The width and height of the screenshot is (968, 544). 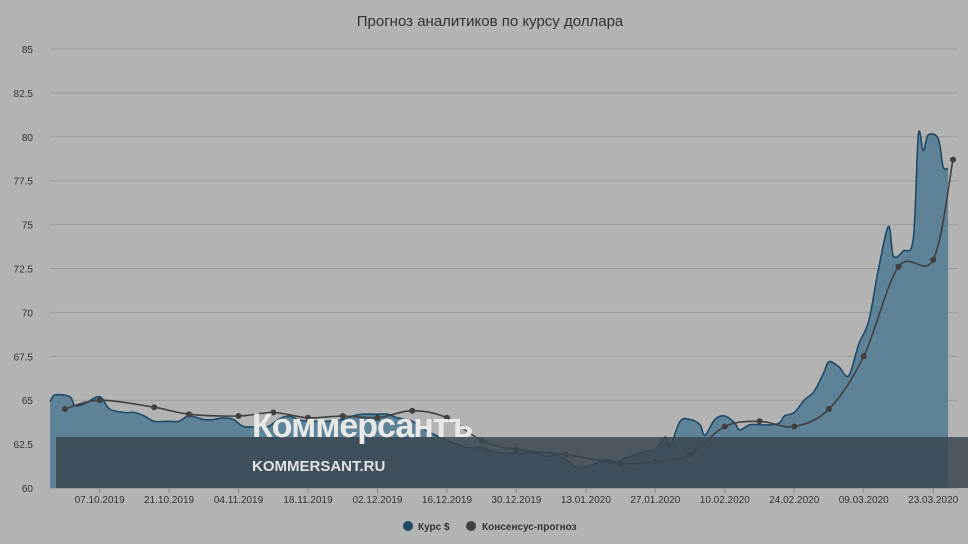 What do you see at coordinates (408, 526) in the screenshot?
I see `legend-marker-rate` at bounding box center [408, 526].